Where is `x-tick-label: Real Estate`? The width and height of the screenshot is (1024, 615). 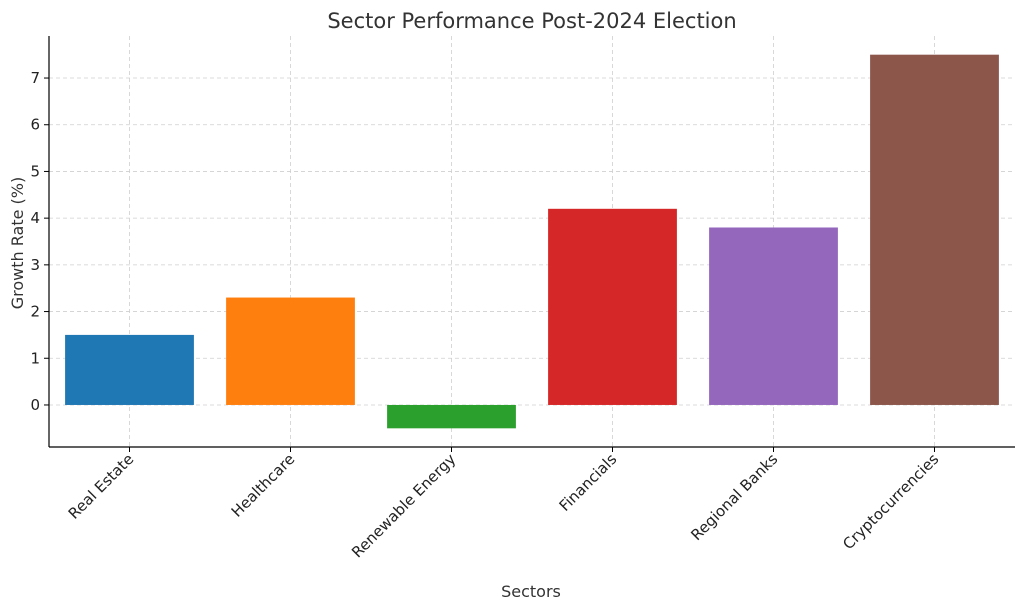
x-tick-label: Real Estate is located at coordinates (101, 486).